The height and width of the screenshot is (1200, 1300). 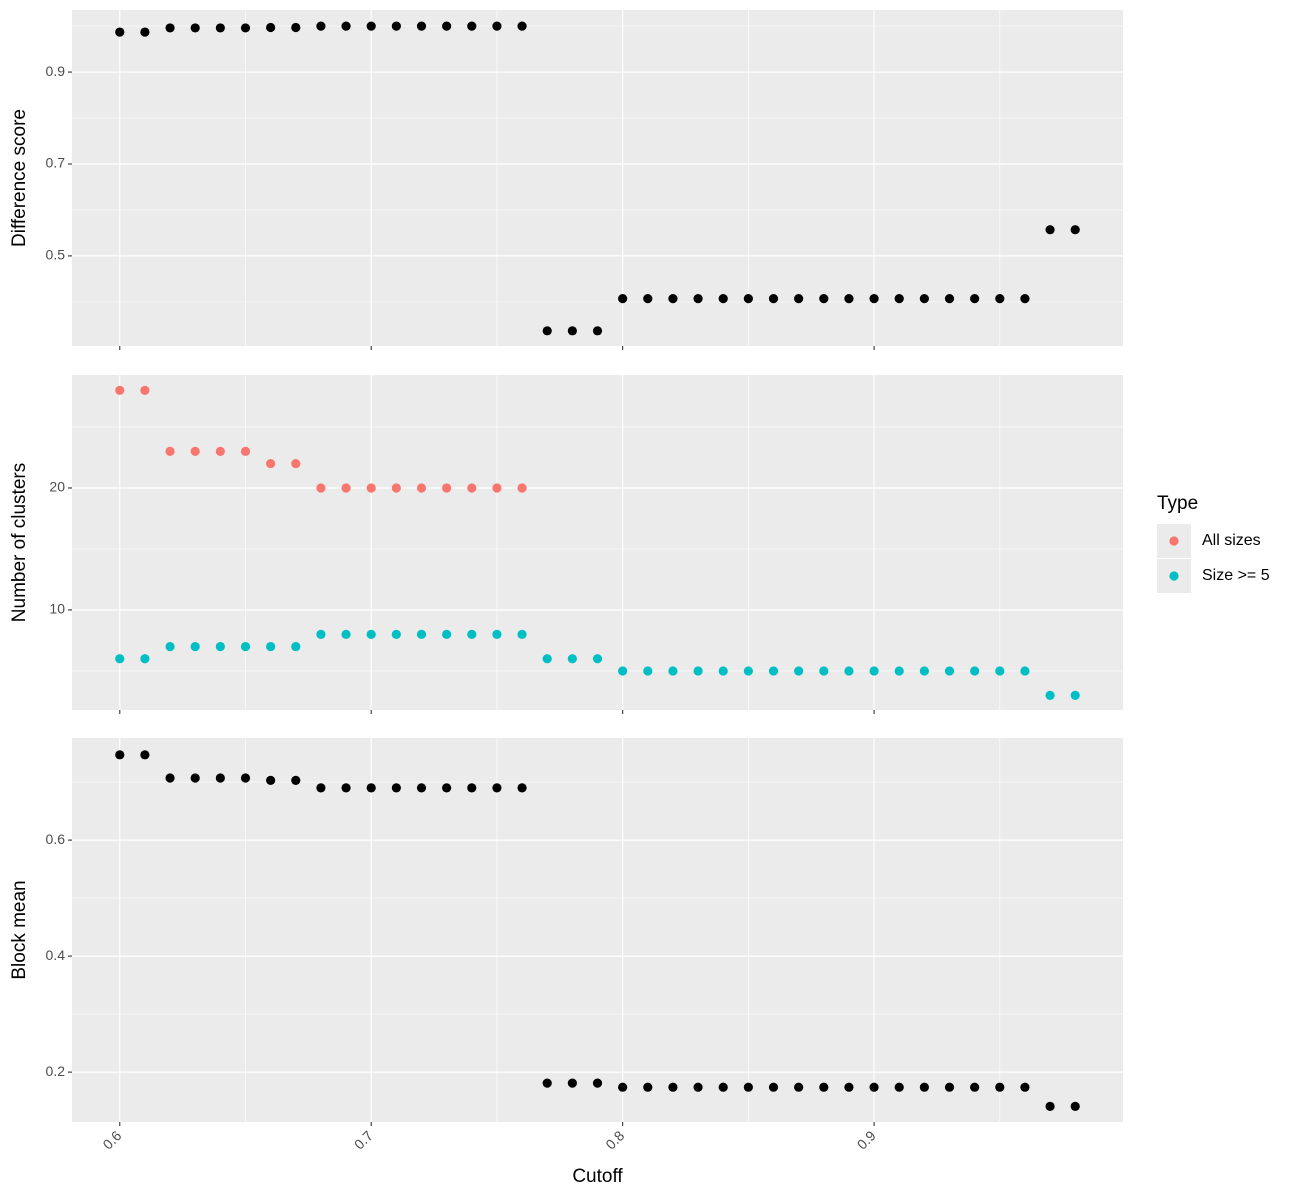 What do you see at coordinates (56, 955) in the screenshot?
I see `y-tick-label: 0.4` at bounding box center [56, 955].